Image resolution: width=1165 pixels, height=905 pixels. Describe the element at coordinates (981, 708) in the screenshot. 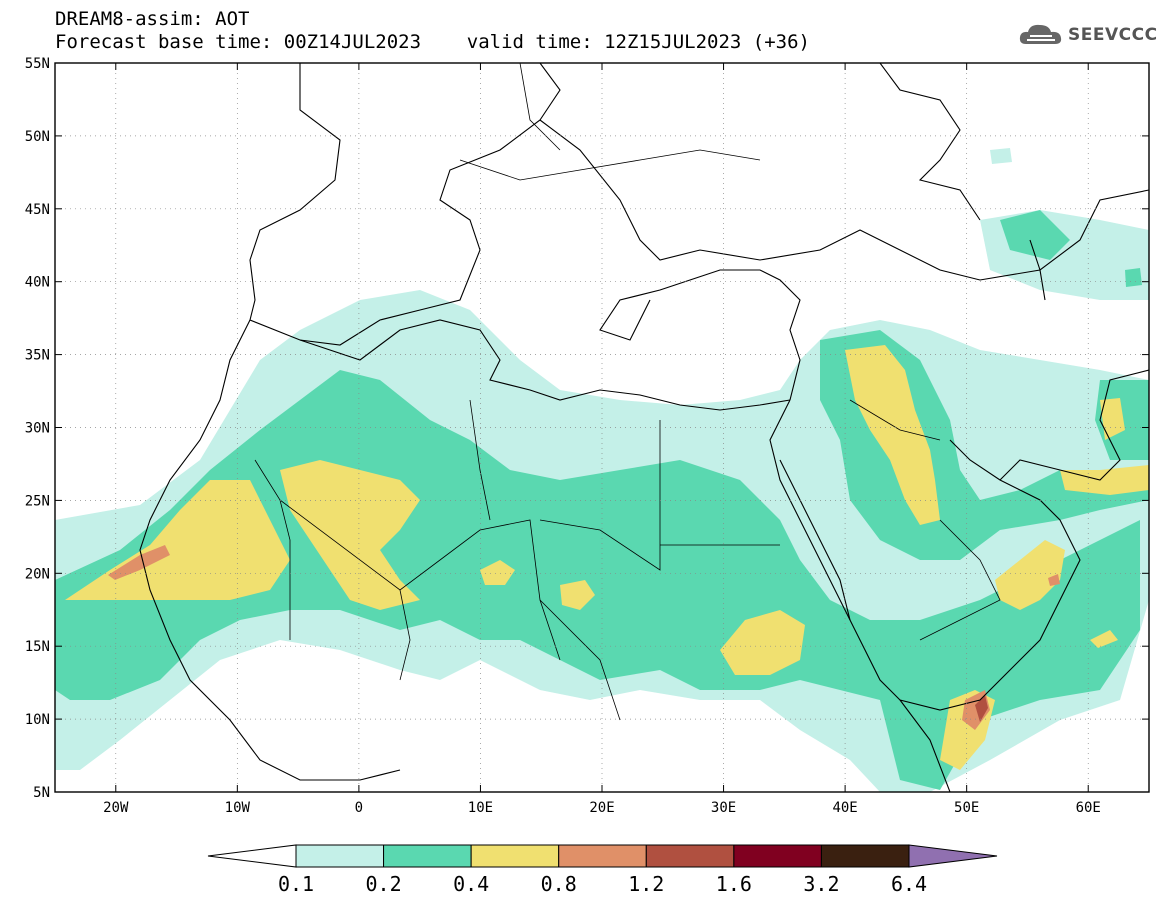

I see `aot-level-1.2` at that location.